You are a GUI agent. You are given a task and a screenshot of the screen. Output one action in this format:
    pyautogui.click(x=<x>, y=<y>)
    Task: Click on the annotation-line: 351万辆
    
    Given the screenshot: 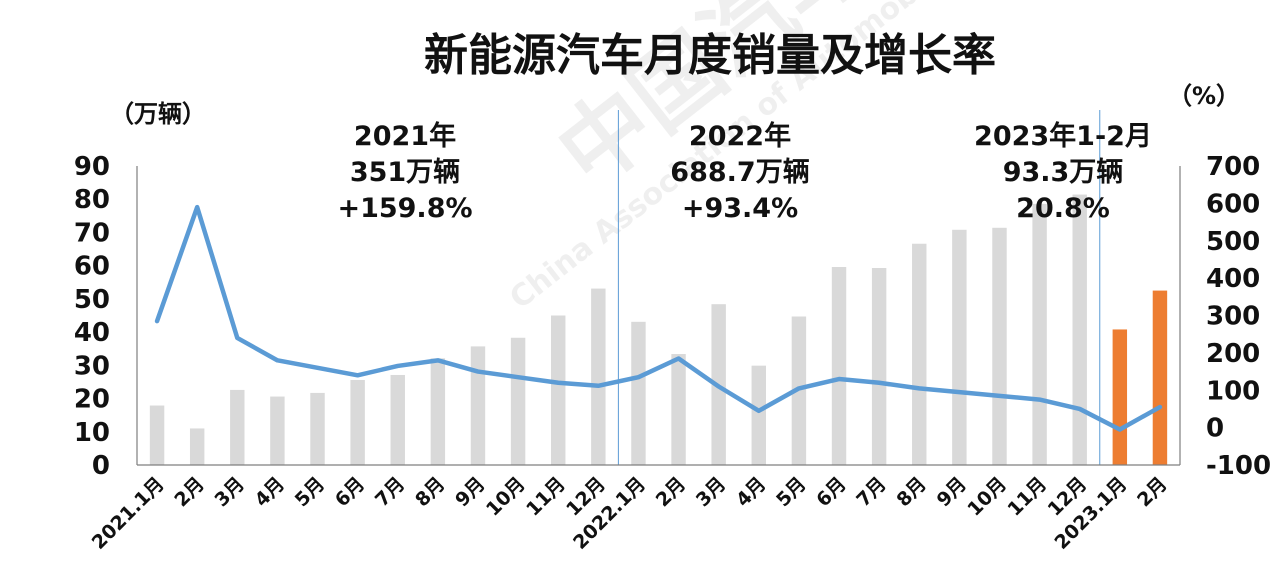 What is the action you would take?
    pyautogui.click(x=405, y=172)
    